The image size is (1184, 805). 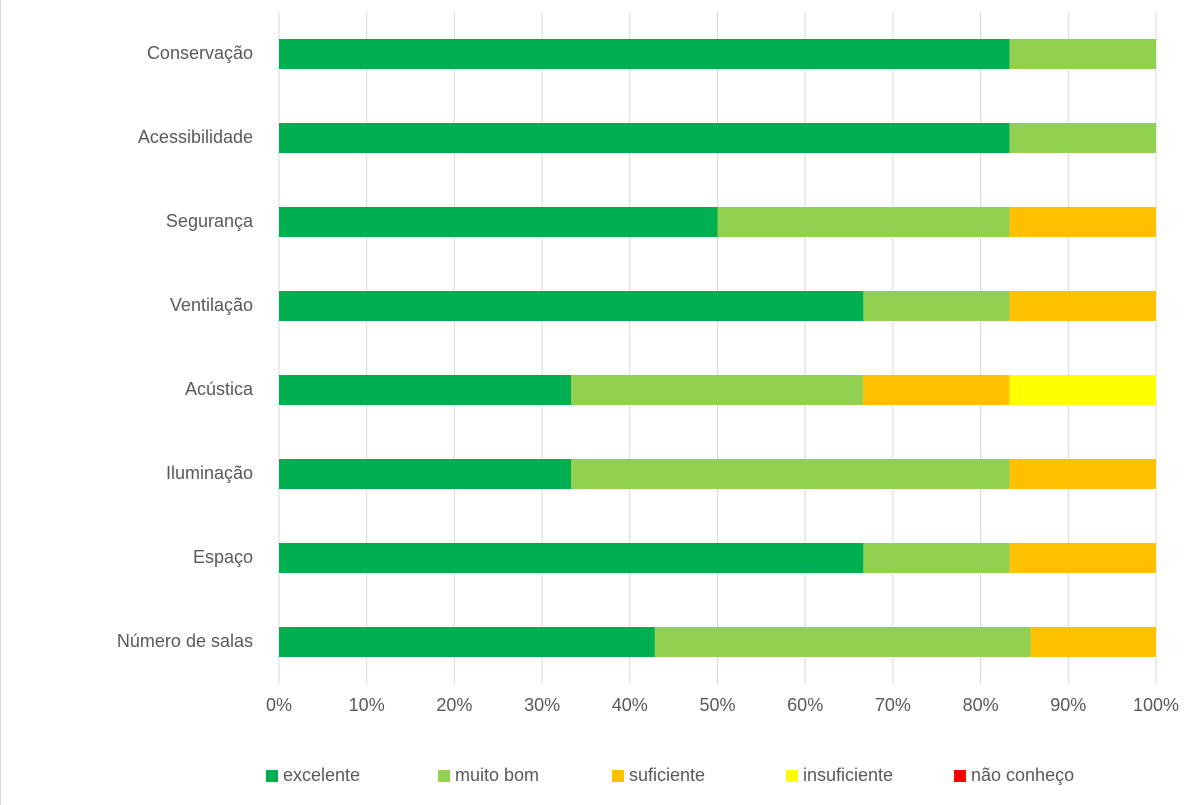 I want to click on x-tick-label: 50%, so click(x=717, y=705).